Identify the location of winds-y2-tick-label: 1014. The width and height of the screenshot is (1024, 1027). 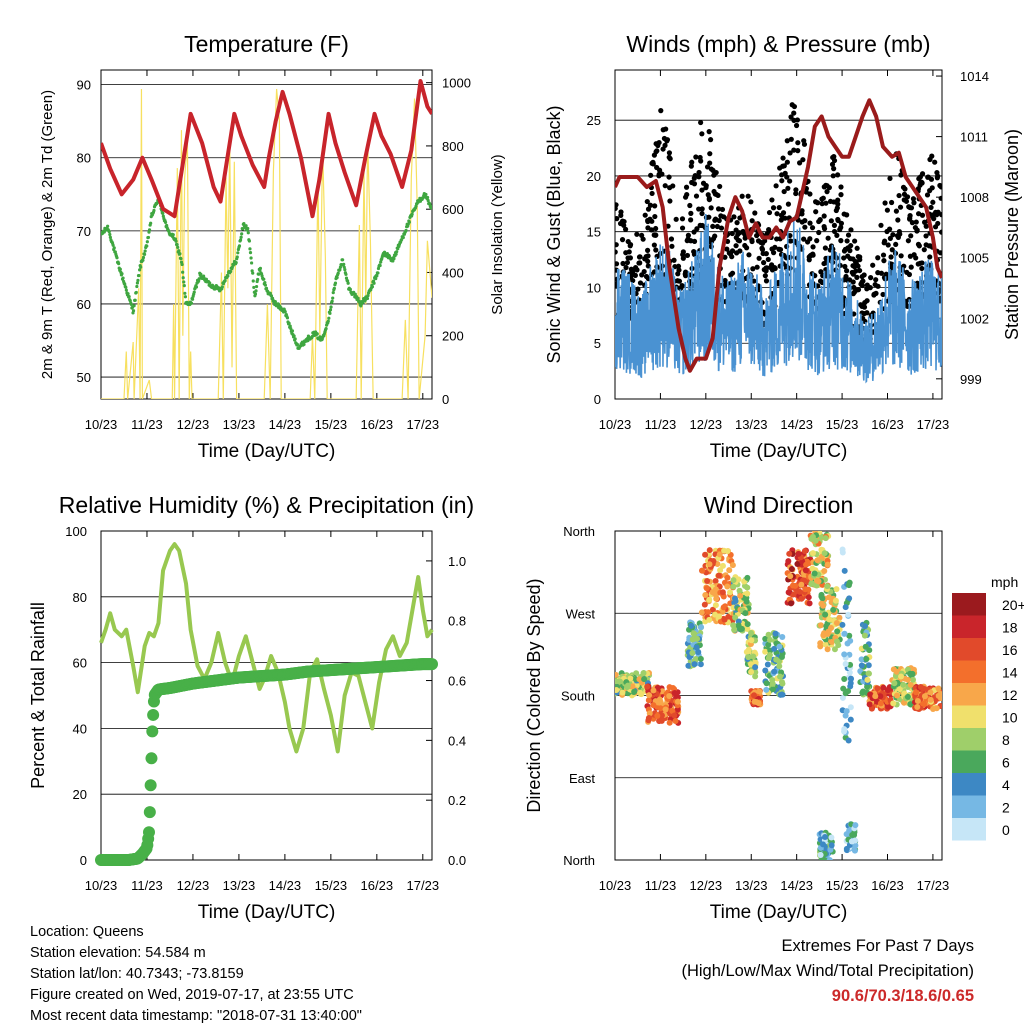
(974, 76).